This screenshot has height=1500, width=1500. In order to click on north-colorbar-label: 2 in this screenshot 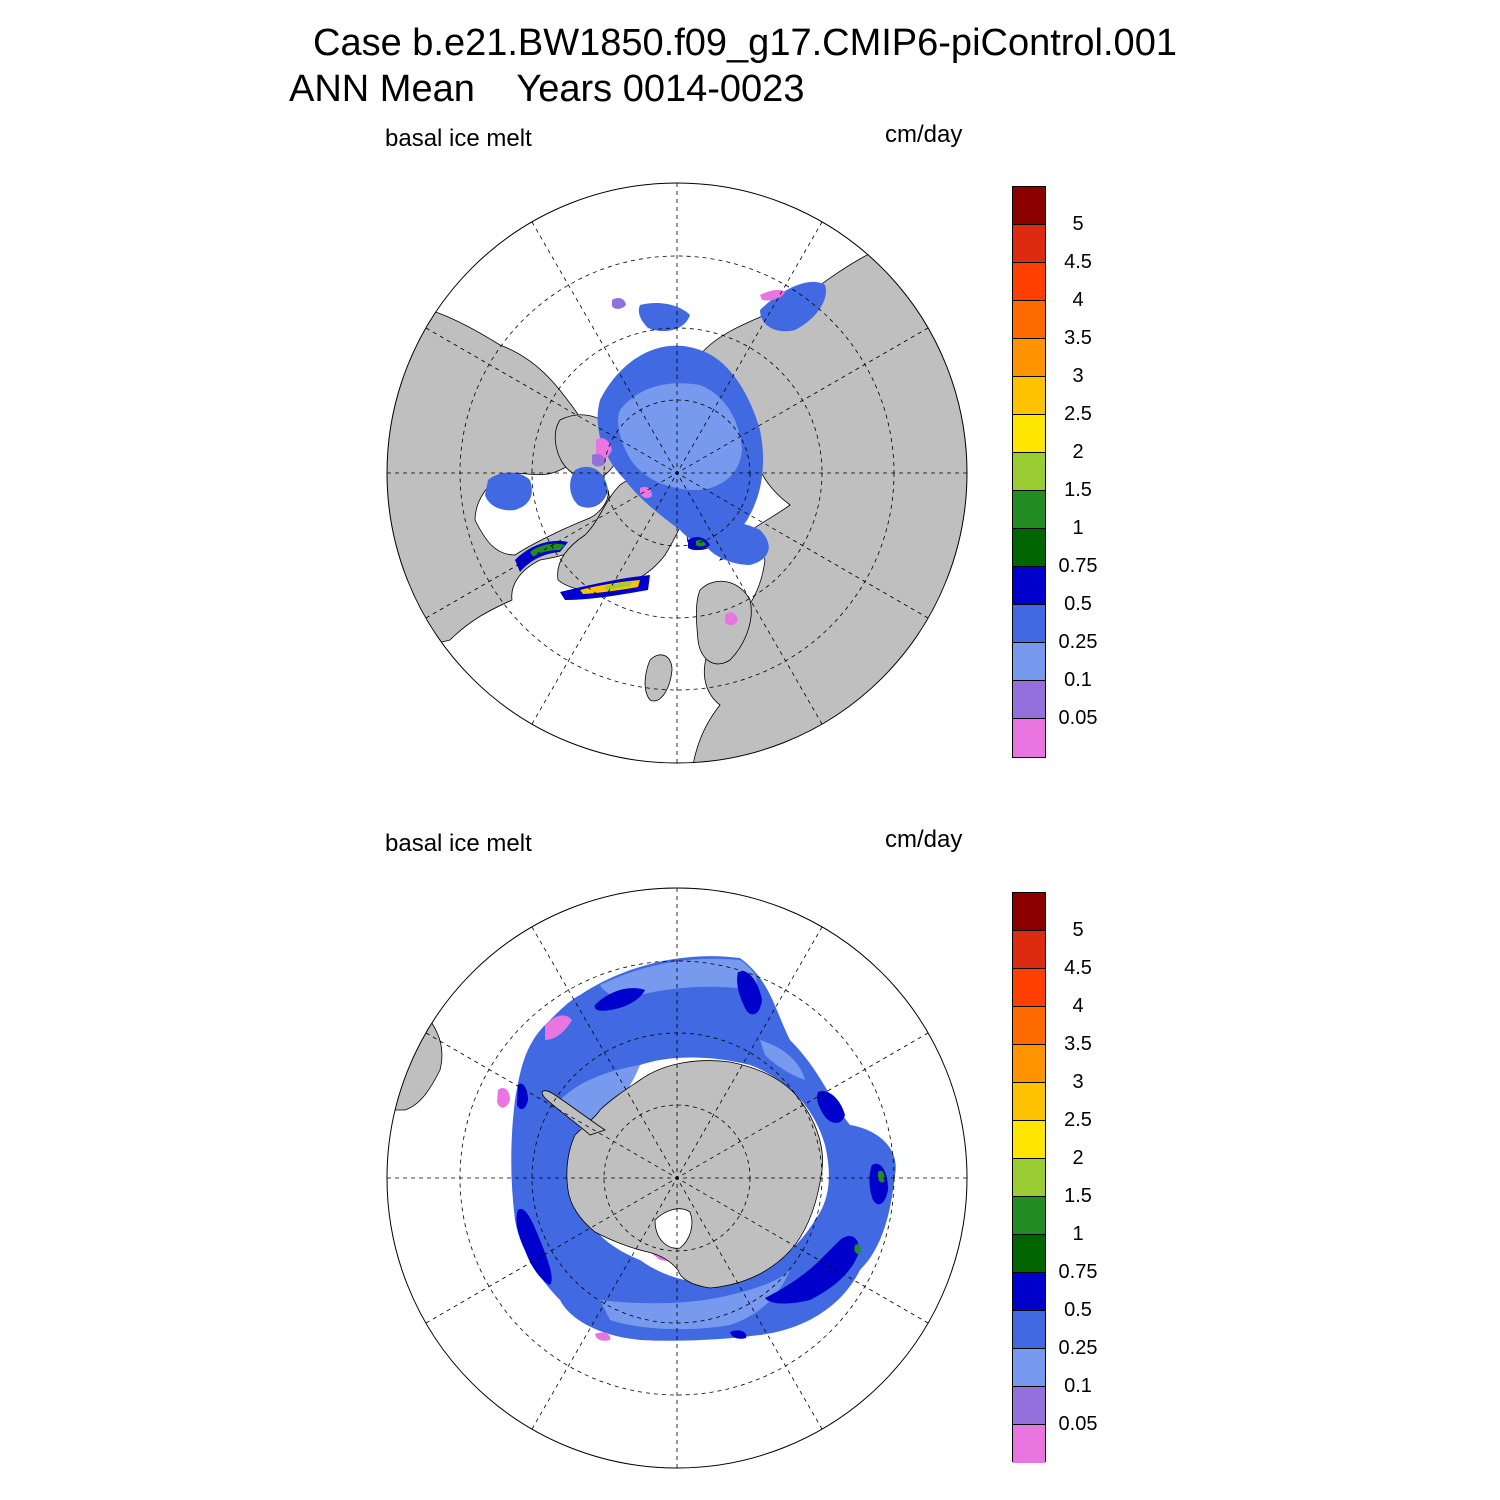, I will do `click(1078, 452)`.